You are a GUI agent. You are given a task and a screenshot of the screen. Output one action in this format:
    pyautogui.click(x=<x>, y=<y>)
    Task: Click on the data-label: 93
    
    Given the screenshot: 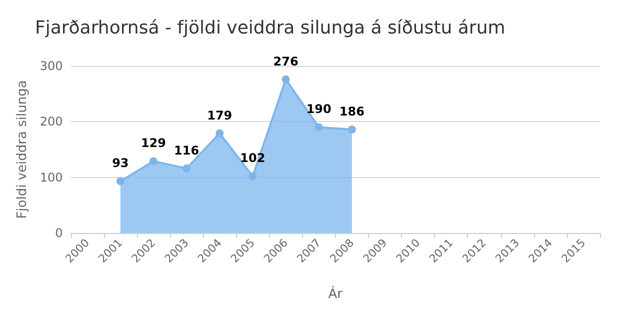 What is the action you would take?
    pyautogui.click(x=120, y=163)
    